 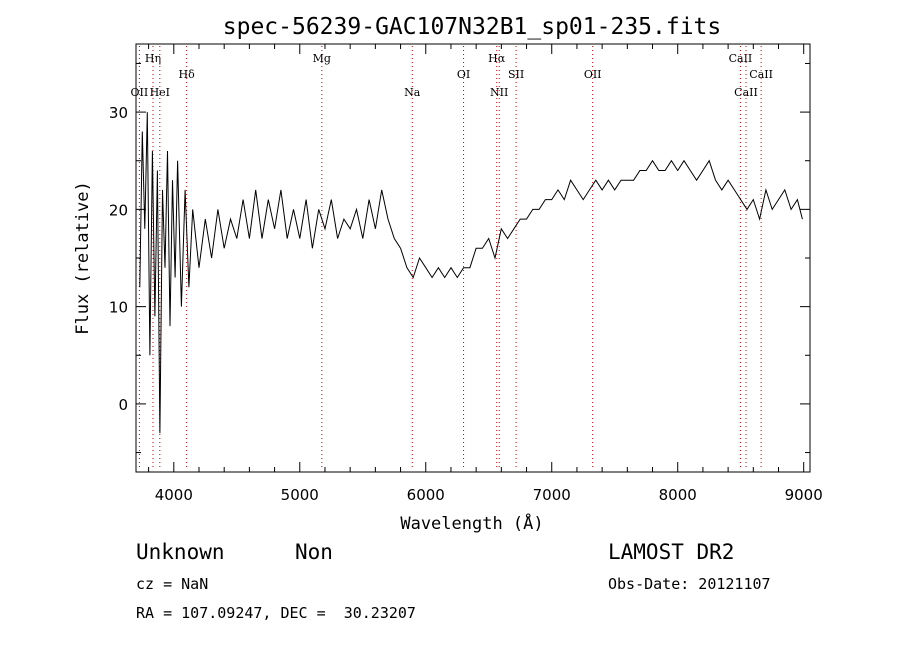 What do you see at coordinates (499, 92) in the screenshot?
I see `marker-label-8: NII` at bounding box center [499, 92].